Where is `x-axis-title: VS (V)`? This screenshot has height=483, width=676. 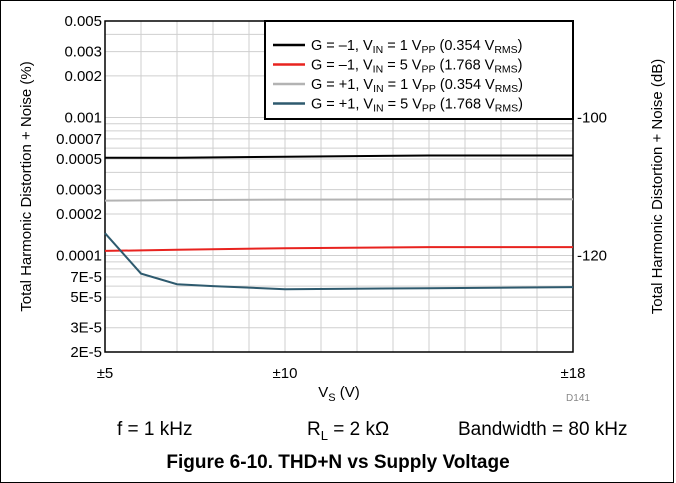
x-axis-title: VS (V) is located at coordinates (339, 394).